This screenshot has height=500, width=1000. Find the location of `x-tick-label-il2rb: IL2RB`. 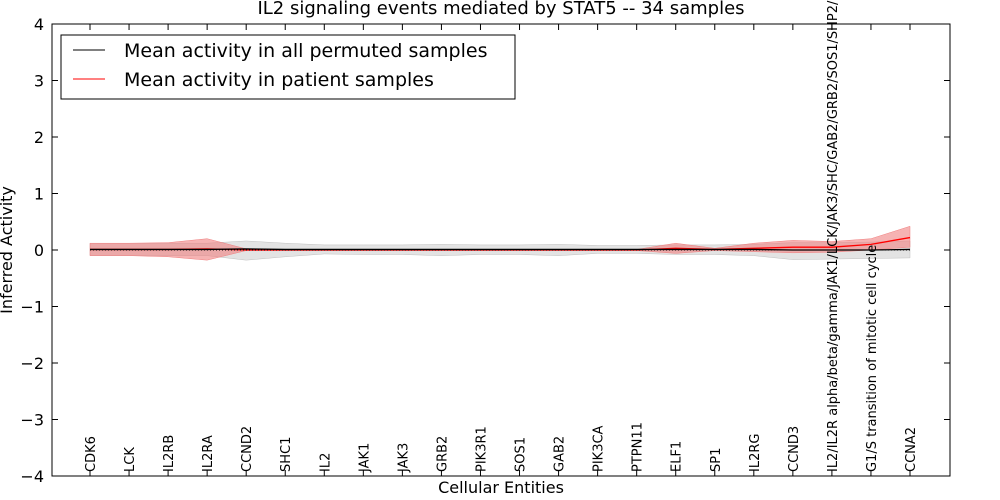

x-tick-label-il2rb: IL2RB is located at coordinates (169, 453).